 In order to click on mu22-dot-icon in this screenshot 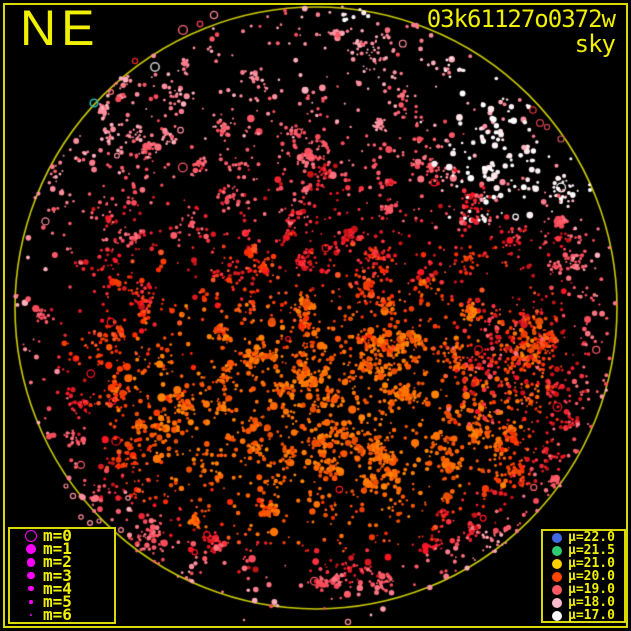, I will do `click(556, 537)`.